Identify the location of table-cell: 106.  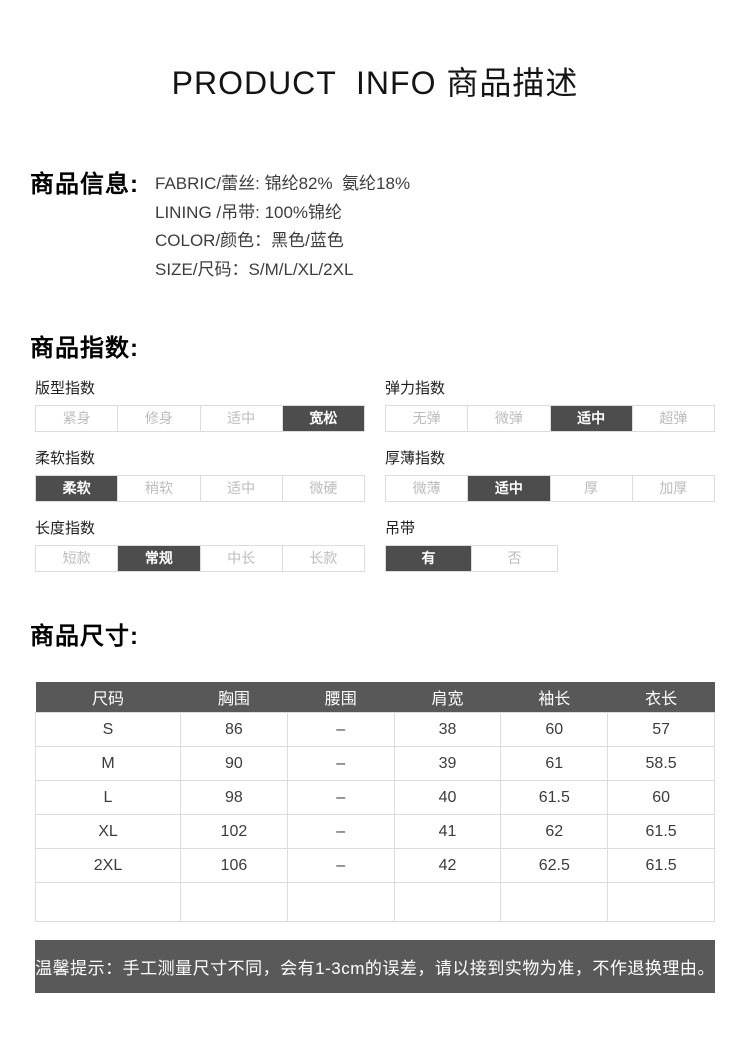
(234, 865).